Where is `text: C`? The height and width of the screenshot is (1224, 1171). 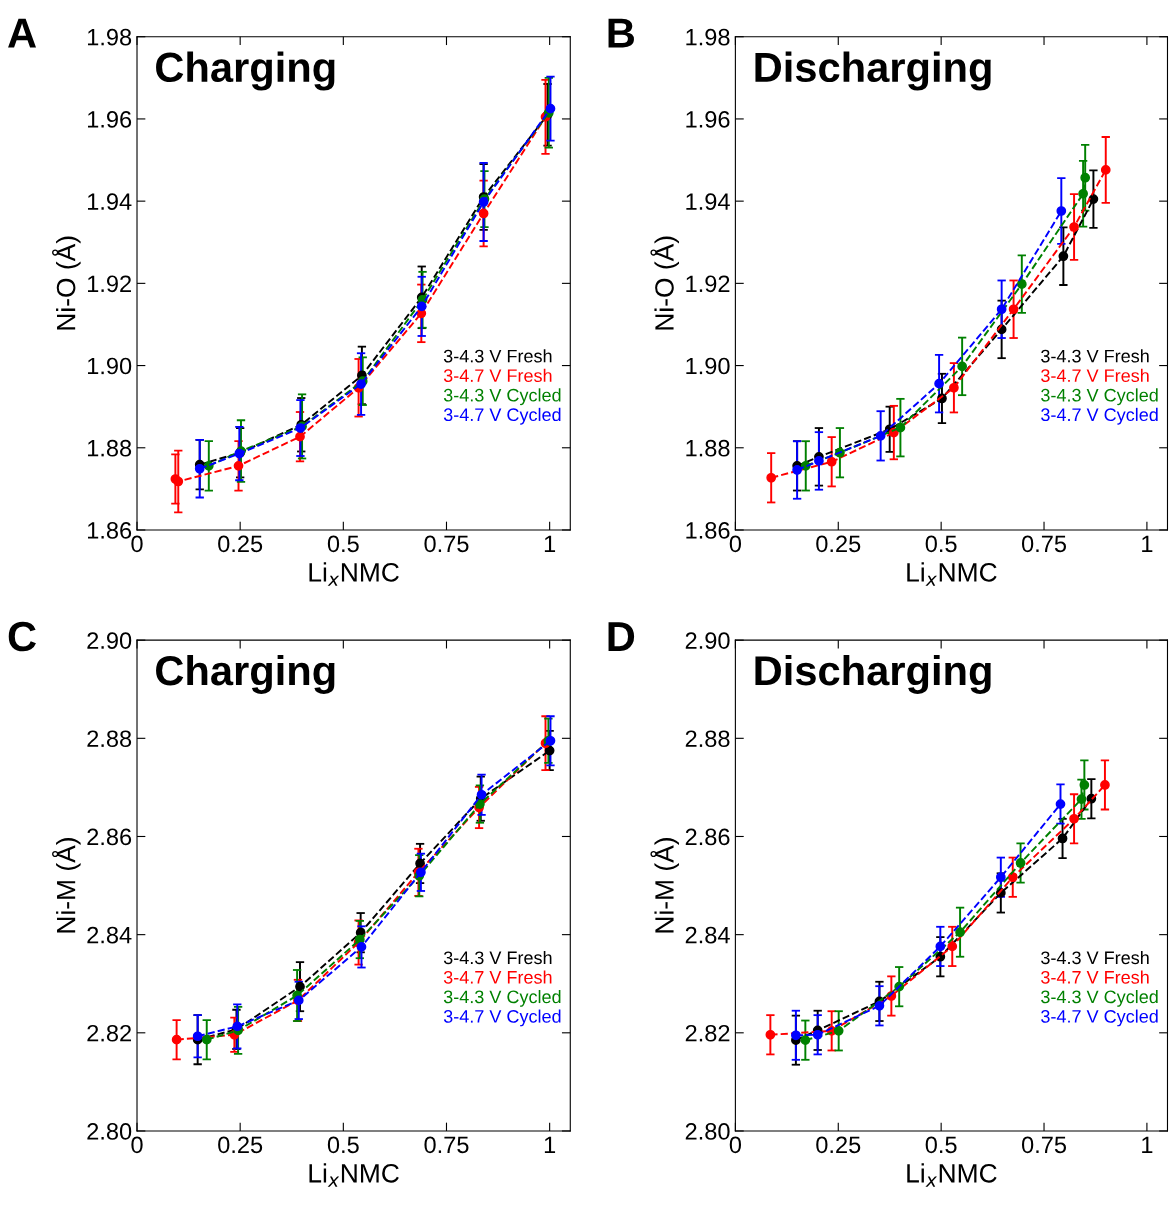
text: C is located at coordinates (22, 636).